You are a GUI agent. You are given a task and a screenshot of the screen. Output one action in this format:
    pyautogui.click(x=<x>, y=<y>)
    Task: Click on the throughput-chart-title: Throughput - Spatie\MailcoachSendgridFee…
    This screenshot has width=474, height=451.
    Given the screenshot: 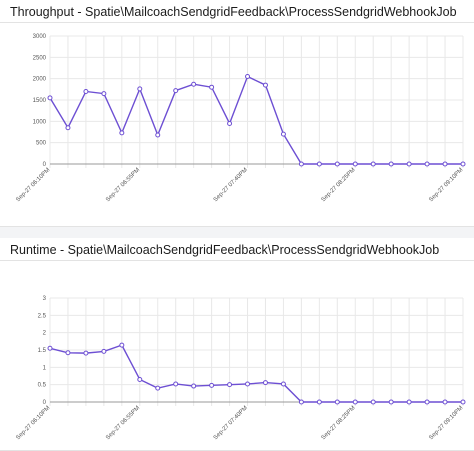 What is the action you would take?
    pyautogui.click(x=233, y=12)
    